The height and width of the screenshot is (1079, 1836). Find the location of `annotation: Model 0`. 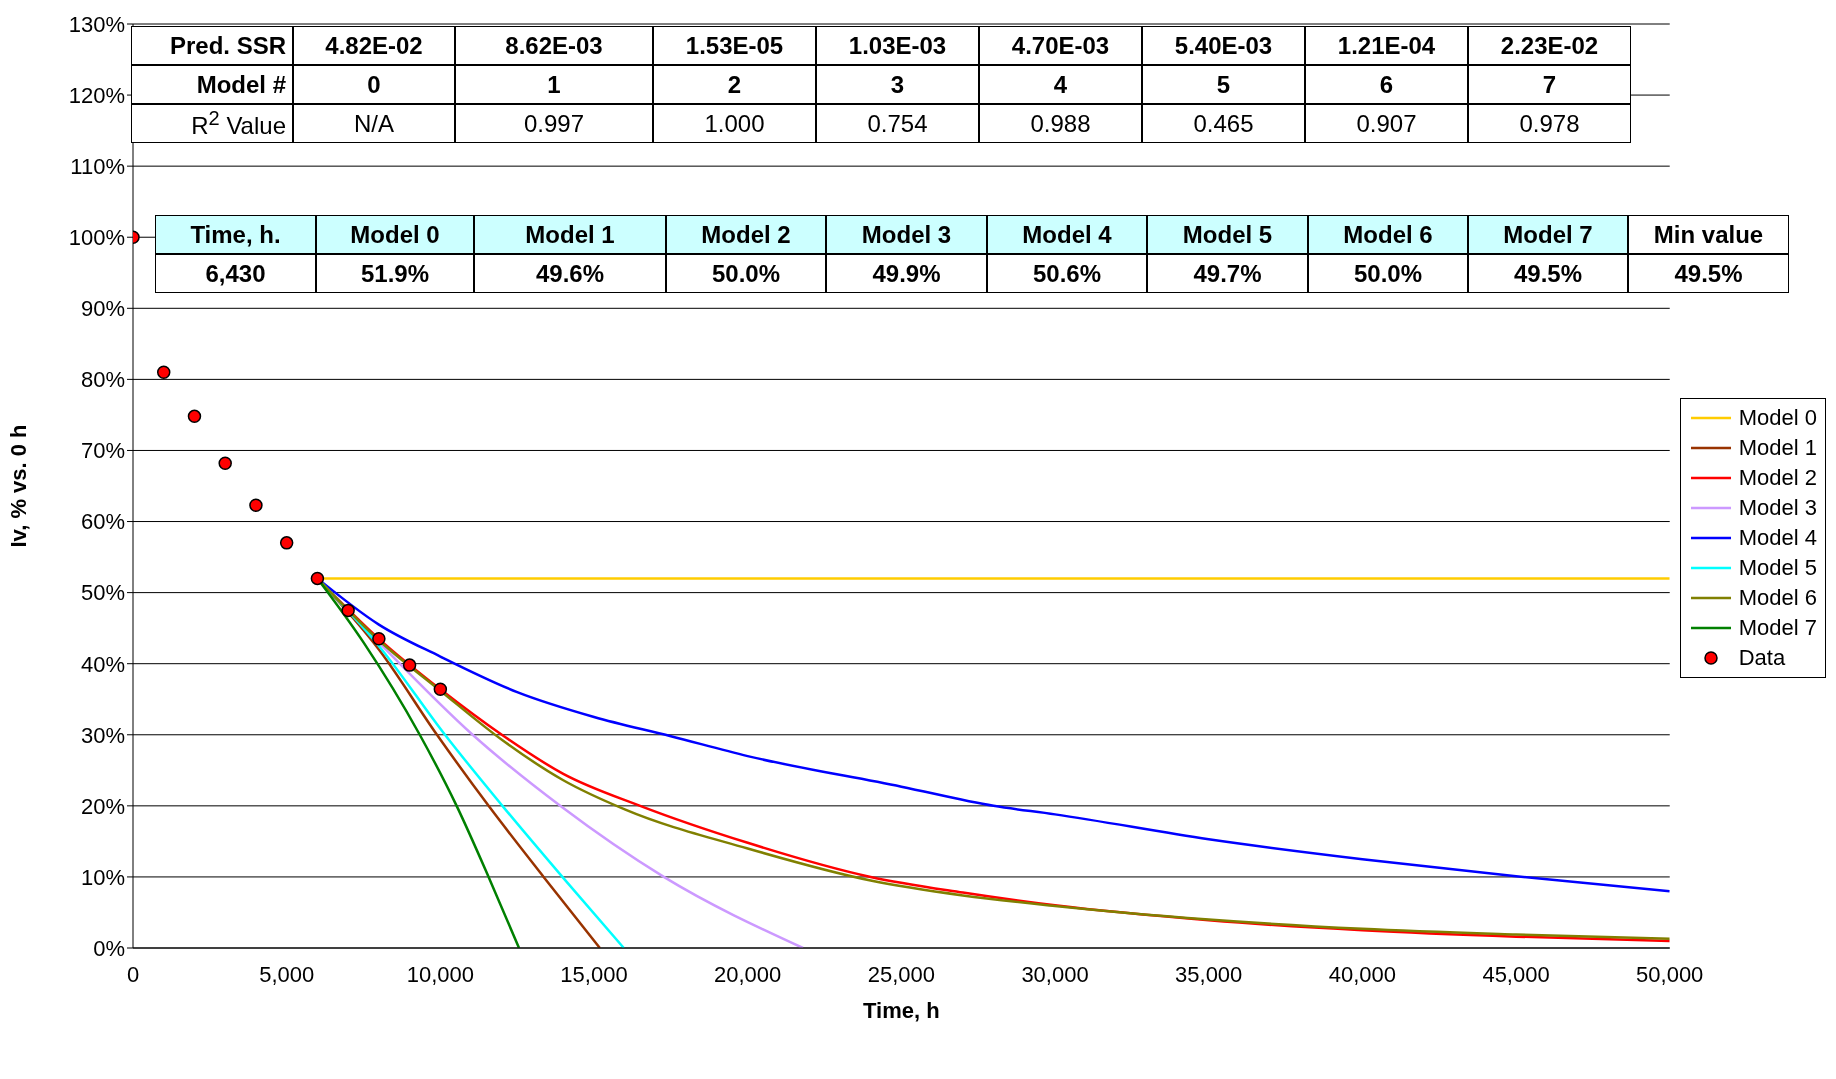

annotation: Model 0 is located at coordinates (395, 234).